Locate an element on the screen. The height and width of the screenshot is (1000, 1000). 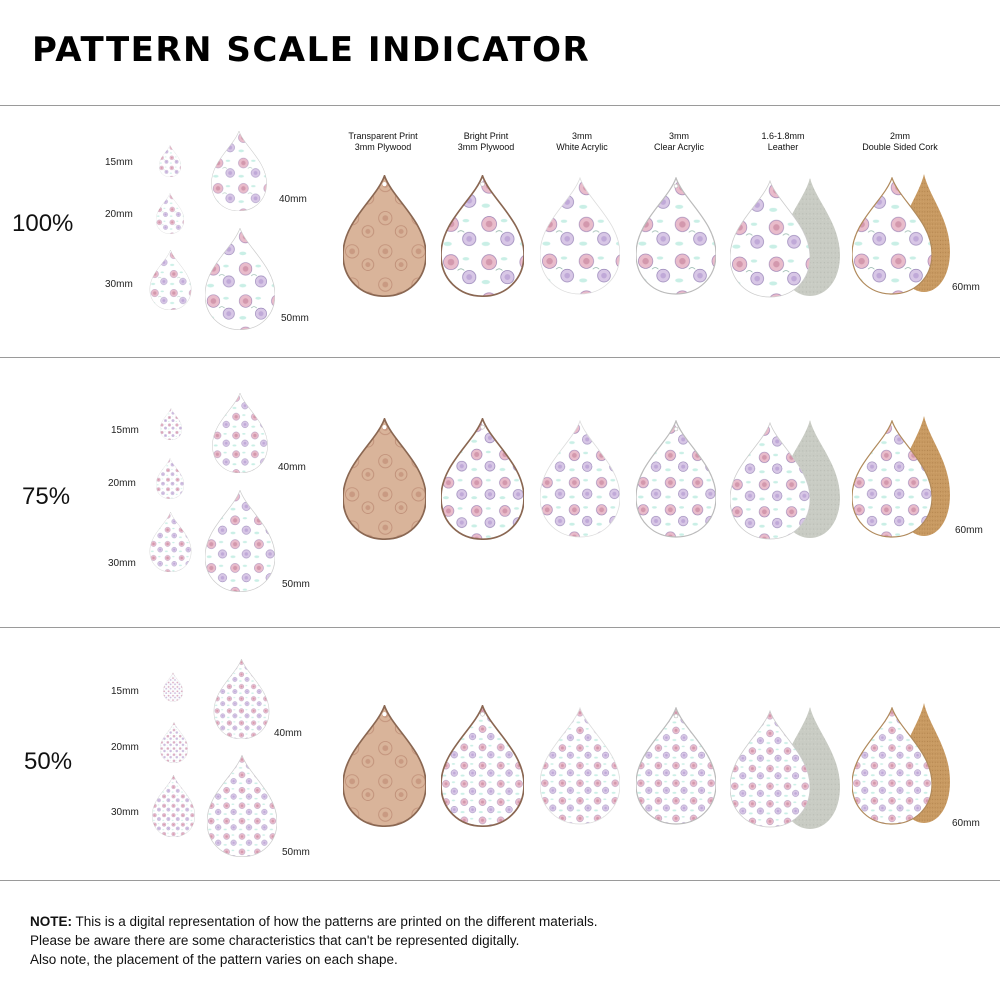
material-label-cork: 2mm Double Sided Cork is located at coordinates (900, 142).